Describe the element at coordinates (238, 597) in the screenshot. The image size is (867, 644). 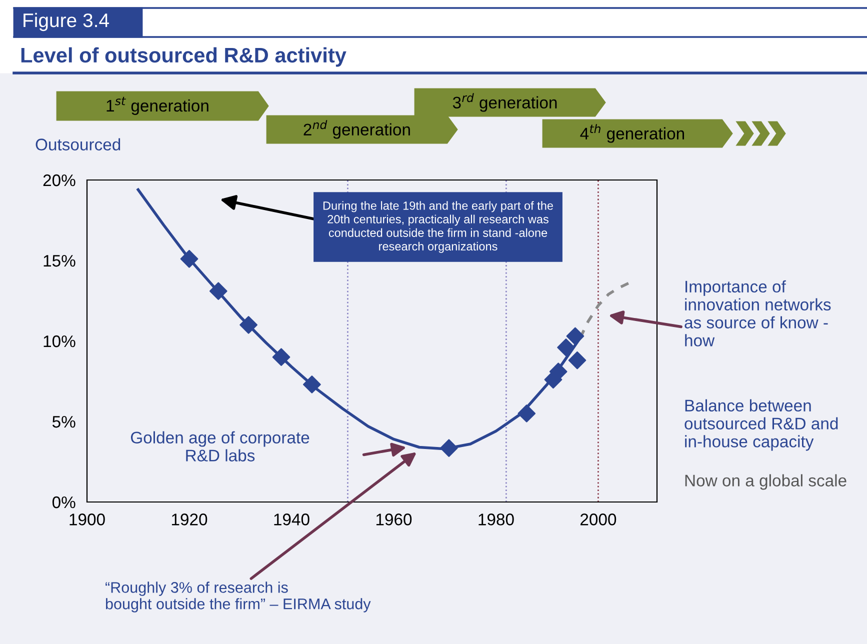
I see `text: “Roughly 3% of research is bought outside the firm” – EIRMA study` at that location.